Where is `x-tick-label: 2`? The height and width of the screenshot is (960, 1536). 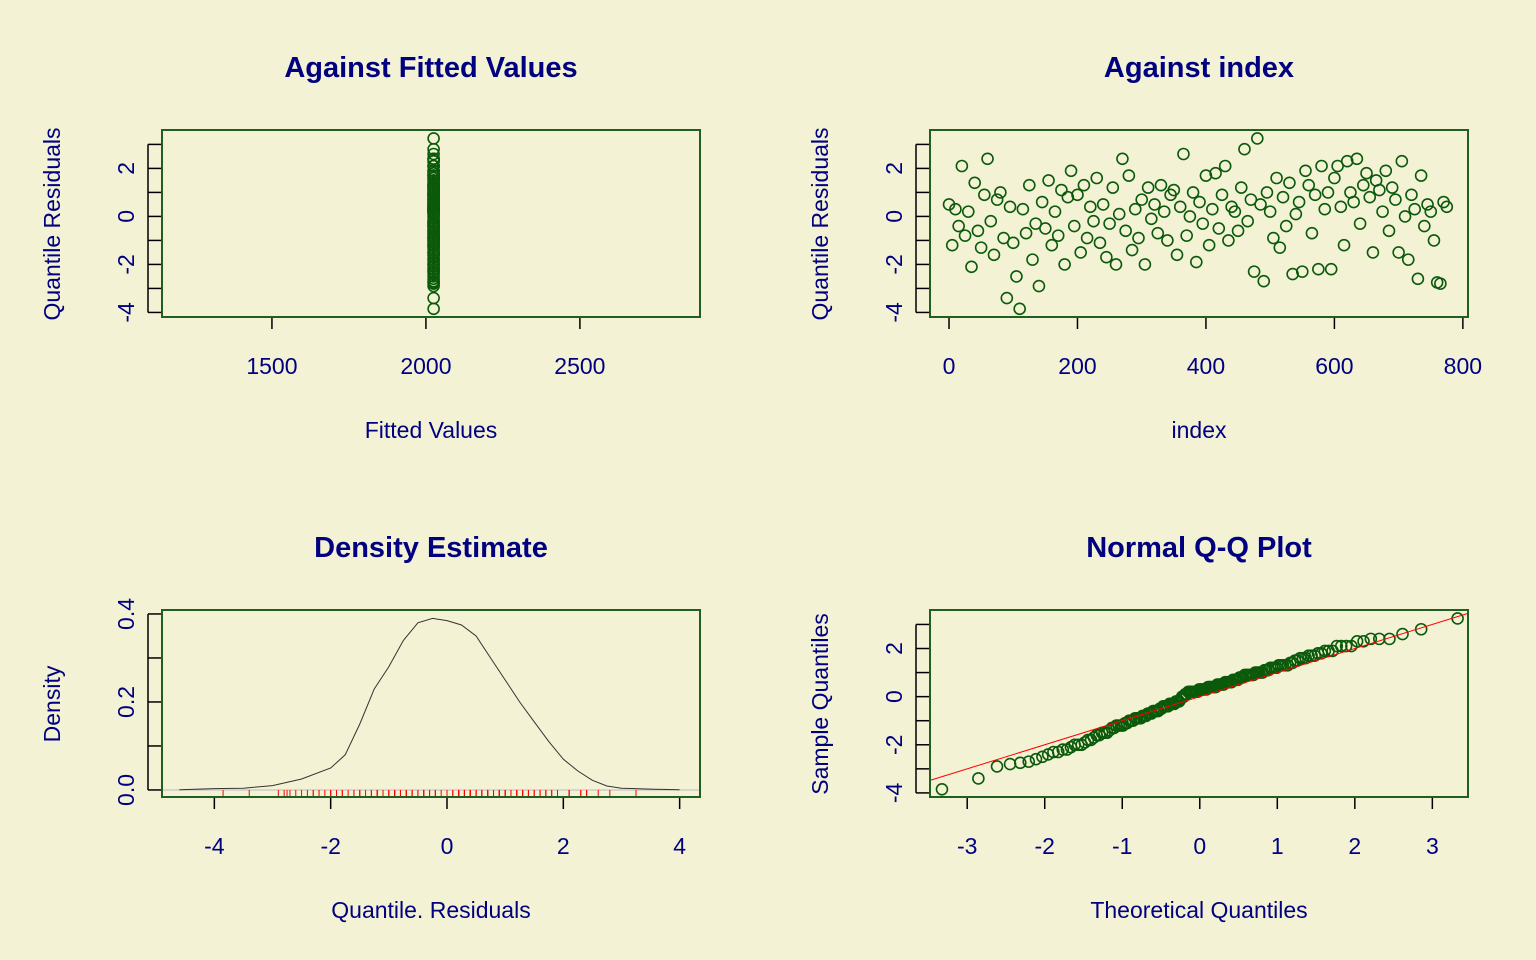 x-tick-label: 2 is located at coordinates (1354, 846).